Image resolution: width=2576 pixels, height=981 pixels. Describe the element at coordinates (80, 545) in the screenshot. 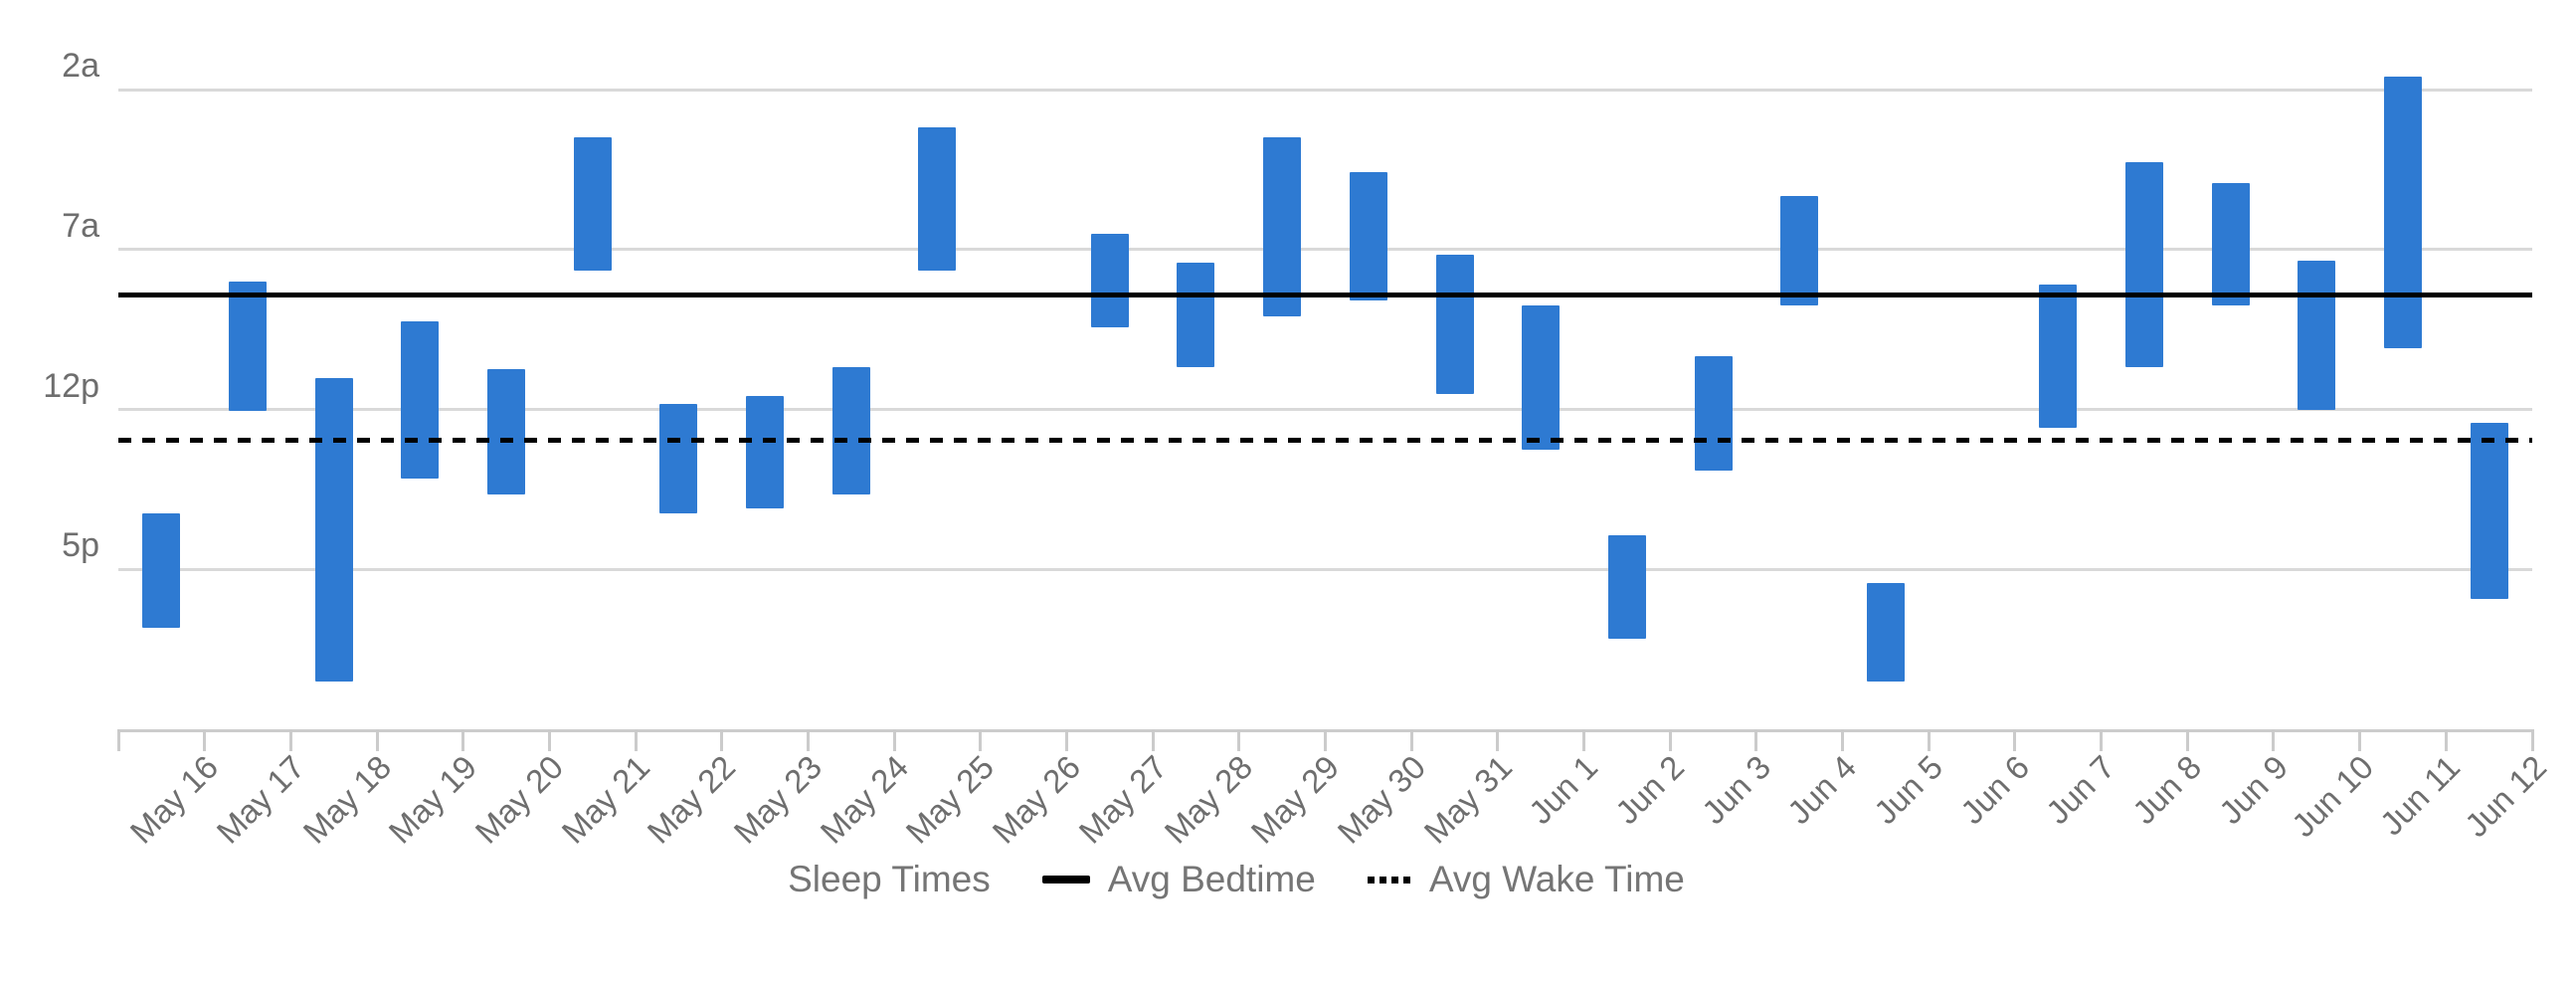

I see `y-tick-label: 5p` at that location.